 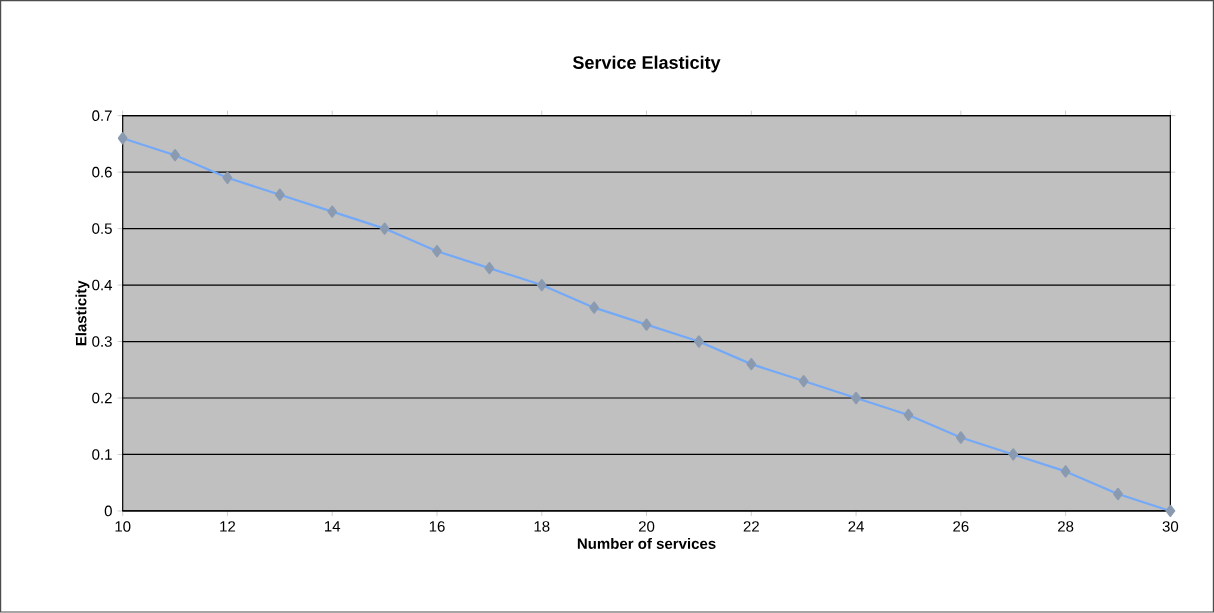 I want to click on x-axis-title: Number of services, so click(x=646, y=544).